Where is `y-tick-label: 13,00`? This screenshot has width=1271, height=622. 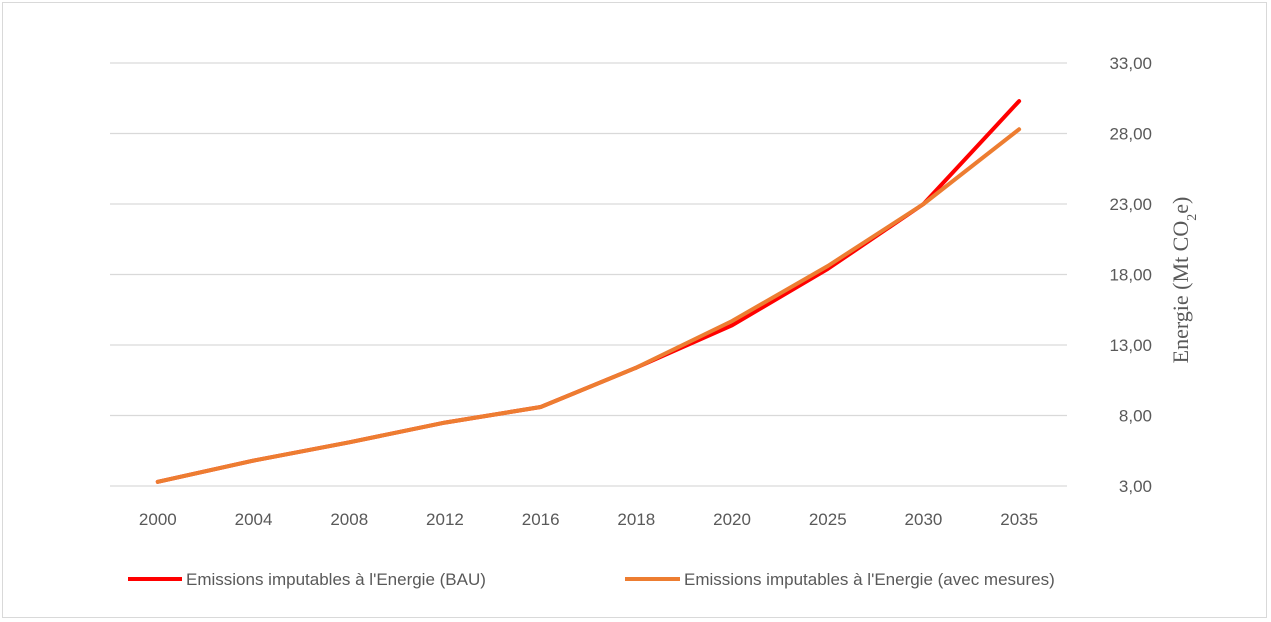
y-tick-label: 13,00 is located at coordinates (1130, 345).